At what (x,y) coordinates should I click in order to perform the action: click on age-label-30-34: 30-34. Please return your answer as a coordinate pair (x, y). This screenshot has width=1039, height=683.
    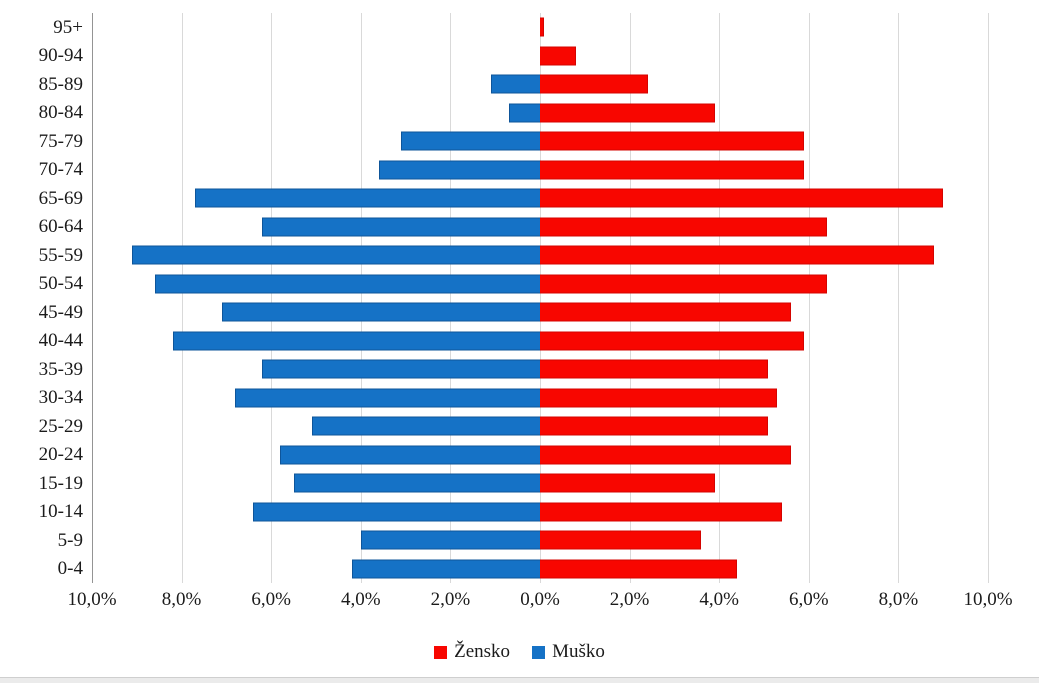
    Looking at the image, I should click on (60, 398).